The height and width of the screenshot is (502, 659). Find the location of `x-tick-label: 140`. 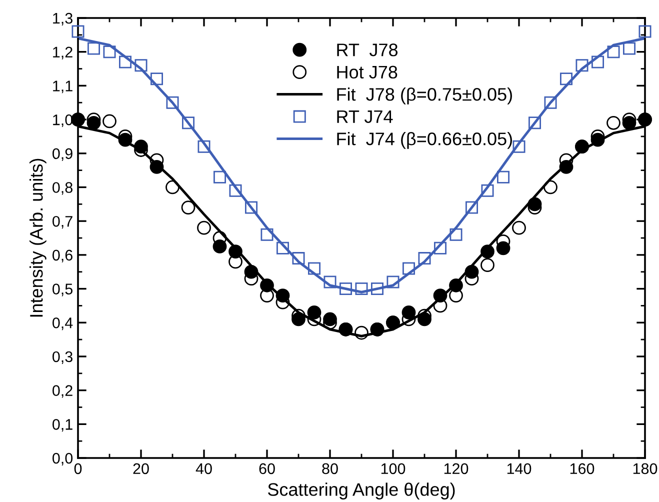

x-tick-label: 140 is located at coordinates (519, 468).